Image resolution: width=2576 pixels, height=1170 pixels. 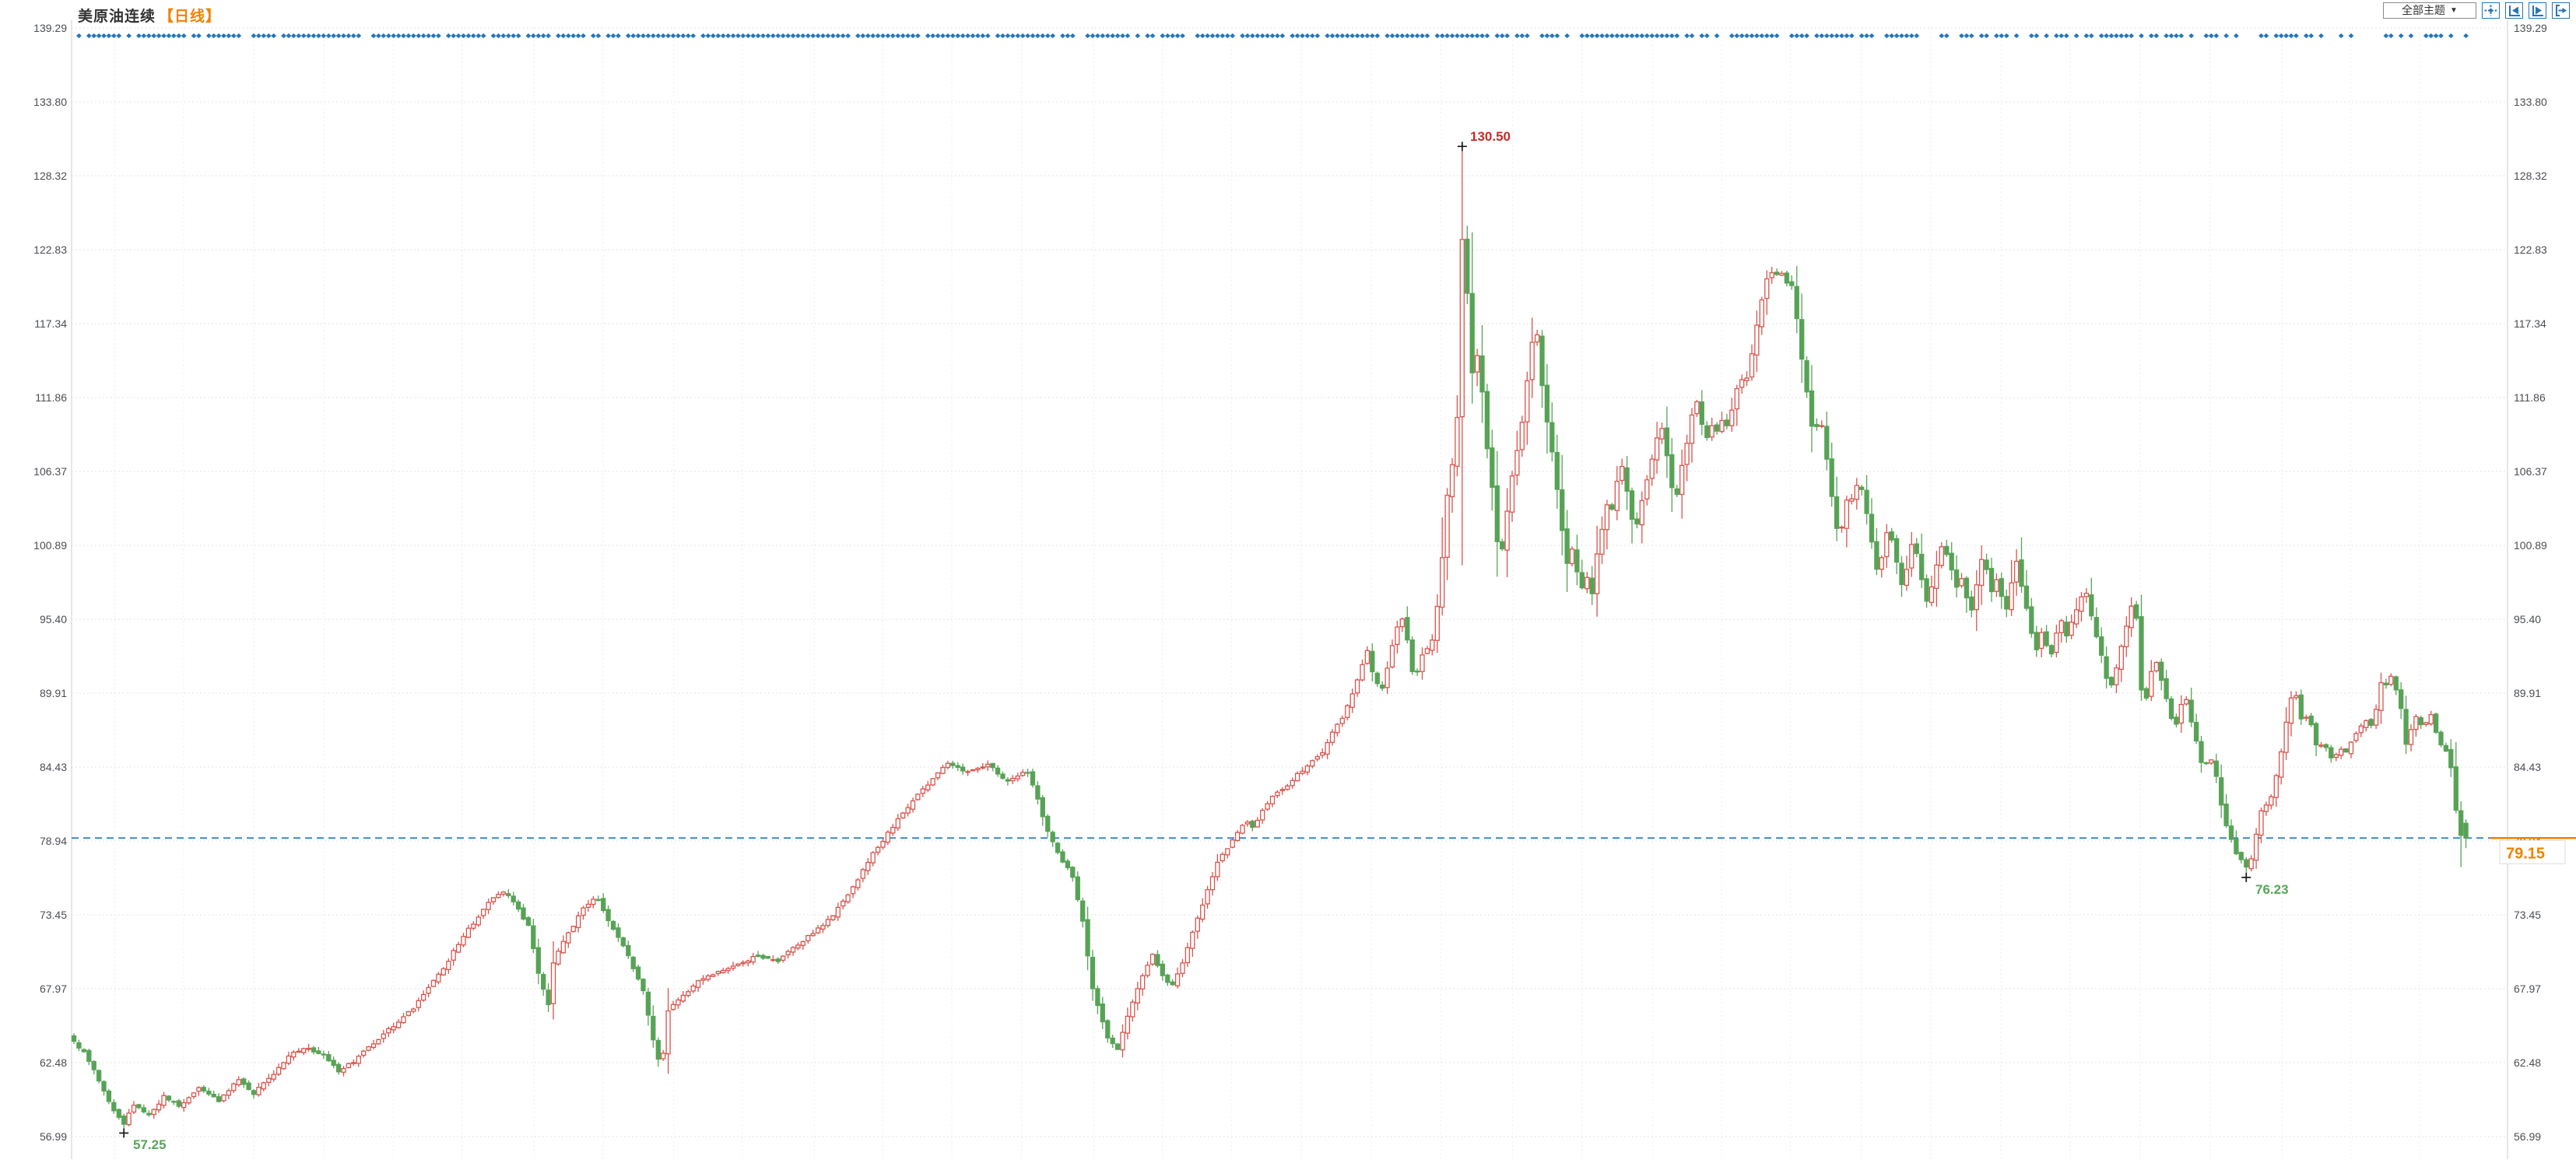 What do you see at coordinates (2530, 324) in the screenshot?
I see `y-tick-right: 117.34` at bounding box center [2530, 324].